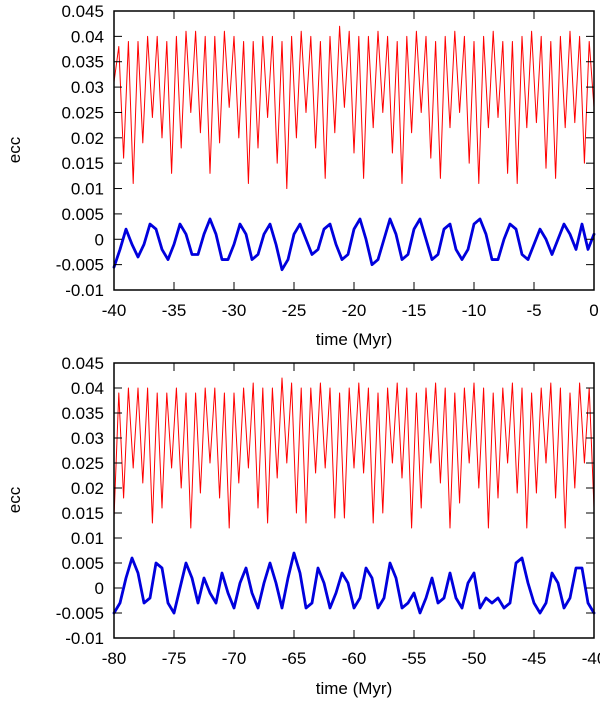  I want to click on x-tick-label: -75, so click(174, 658).